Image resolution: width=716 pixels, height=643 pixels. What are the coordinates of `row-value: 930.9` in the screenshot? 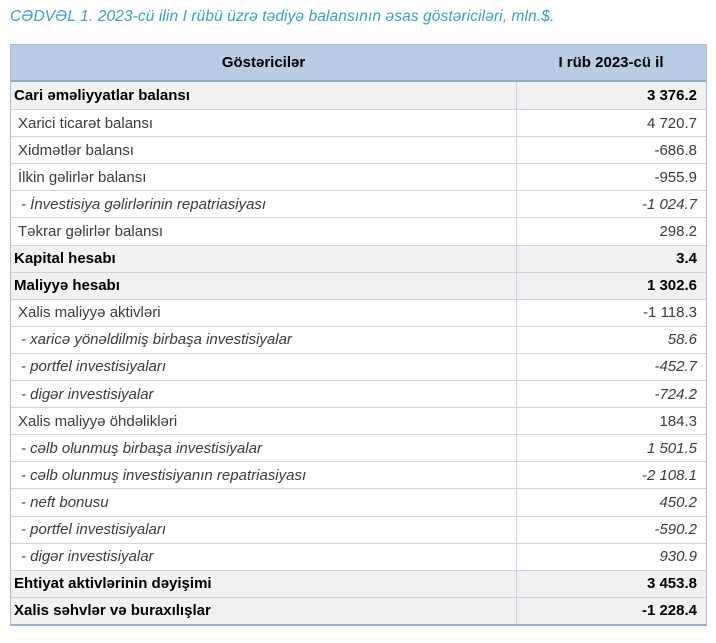 It's located at (611, 556).